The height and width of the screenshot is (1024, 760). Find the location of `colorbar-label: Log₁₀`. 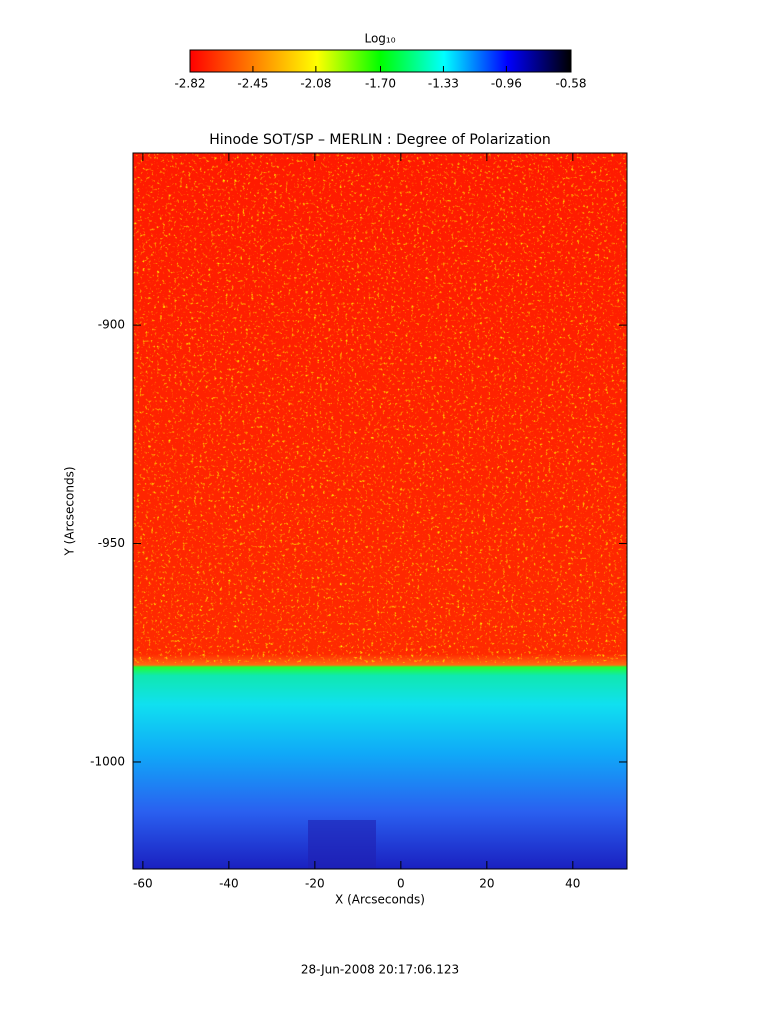

colorbar-label: Log₁₀ is located at coordinates (379, 39).